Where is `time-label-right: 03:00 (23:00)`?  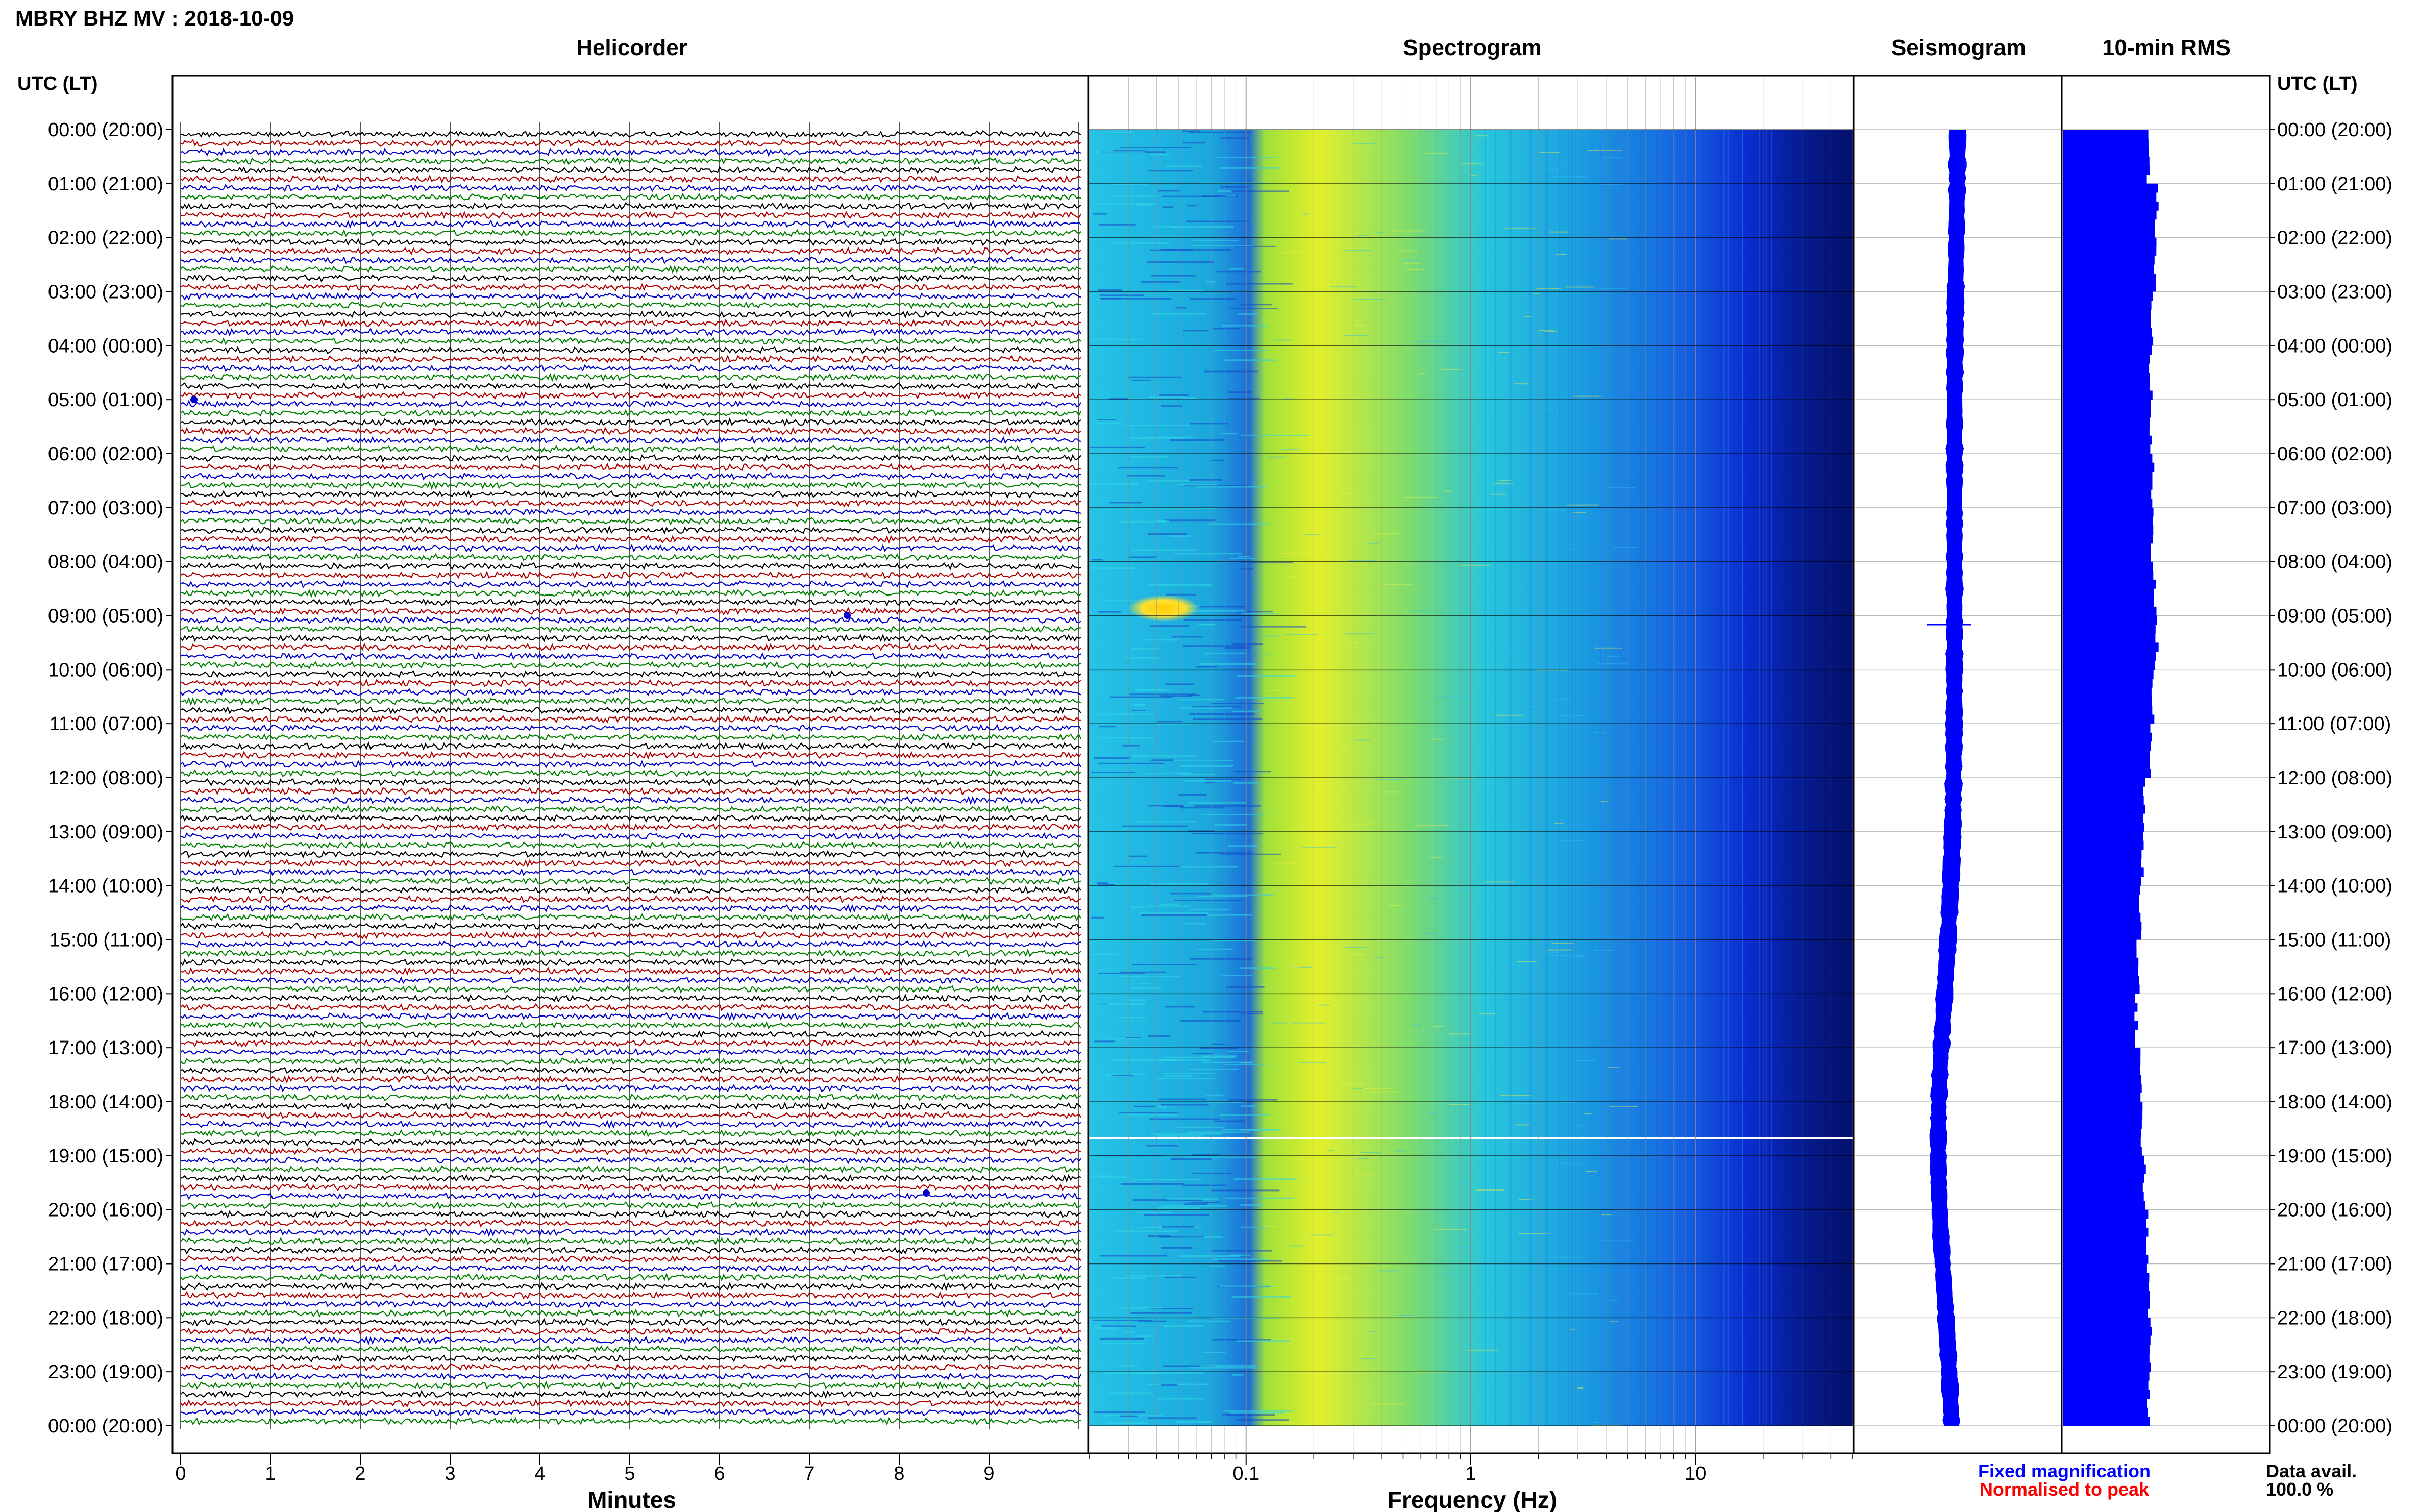
time-label-right: 03:00 (23:00) is located at coordinates (2334, 292).